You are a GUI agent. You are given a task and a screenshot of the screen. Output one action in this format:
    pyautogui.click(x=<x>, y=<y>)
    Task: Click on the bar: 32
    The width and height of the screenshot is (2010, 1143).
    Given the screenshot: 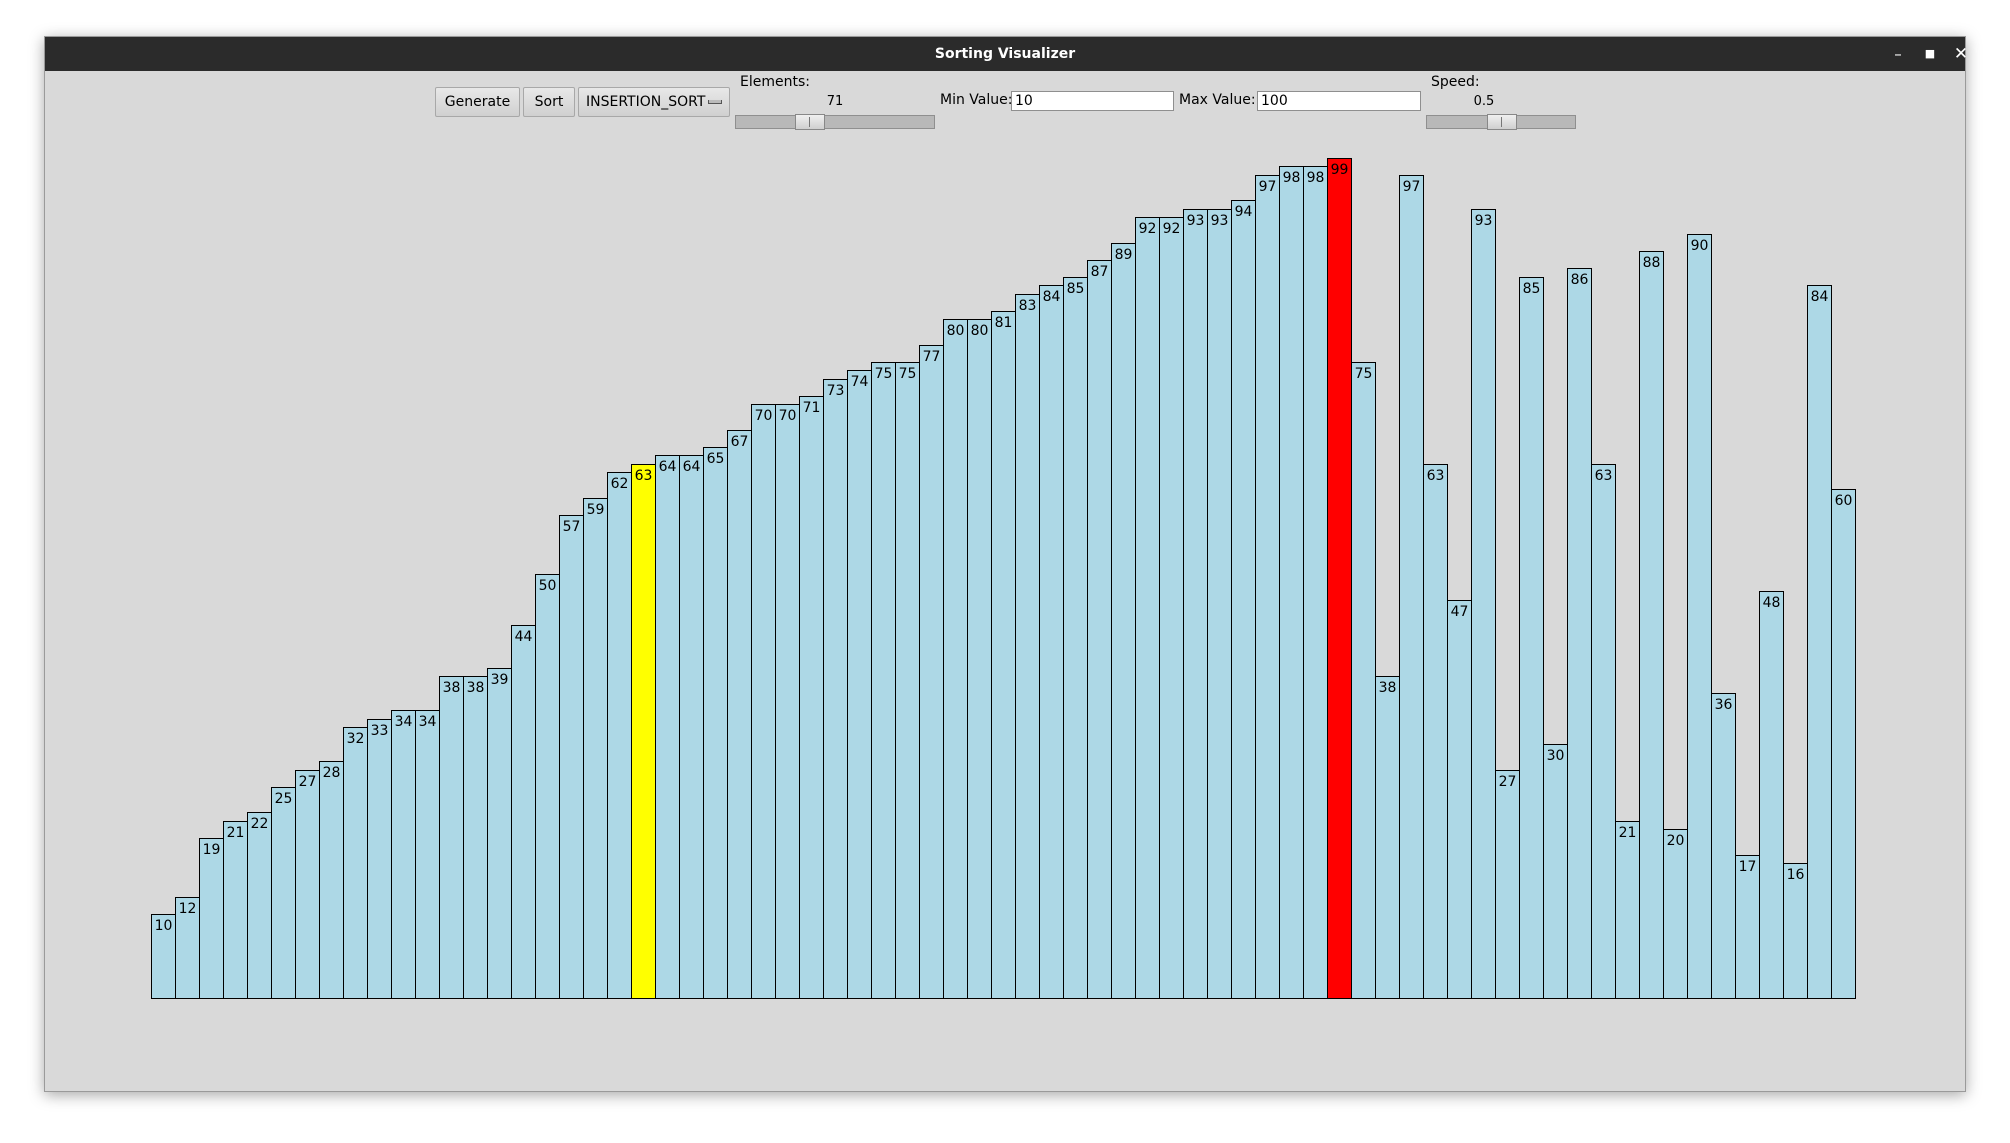 What is the action you would take?
    pyautogui.click(x=355, y=863)
    